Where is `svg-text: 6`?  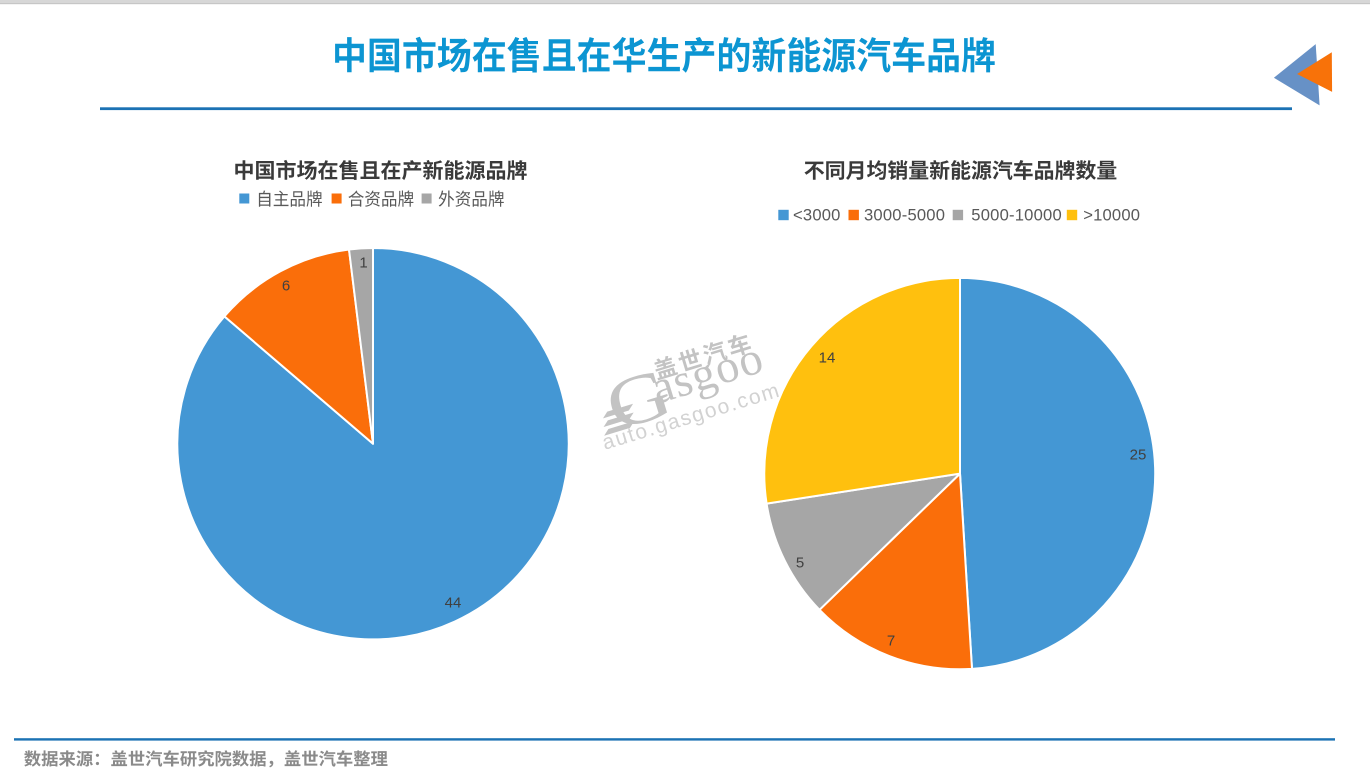
svg-text: 6 is located at coordinates (286, 285).